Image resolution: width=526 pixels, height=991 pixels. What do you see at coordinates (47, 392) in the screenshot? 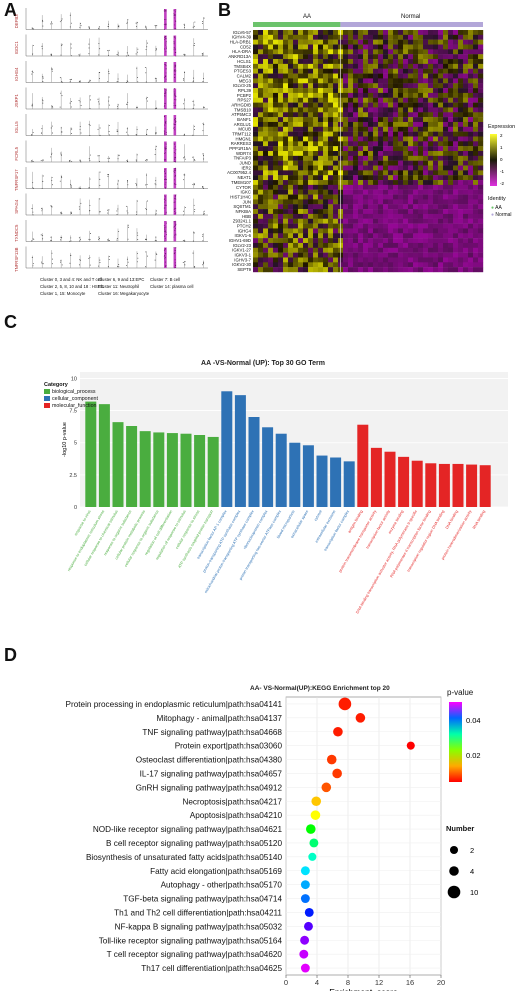
I see `go-legend-swatch-bp` at bounding box center [47, 392].